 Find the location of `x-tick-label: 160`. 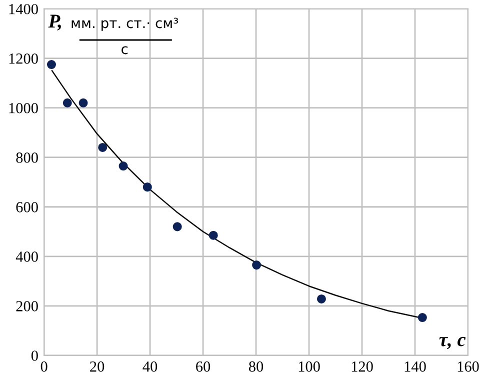

x-tick-label: 160 is located at coordinates (468, 366).